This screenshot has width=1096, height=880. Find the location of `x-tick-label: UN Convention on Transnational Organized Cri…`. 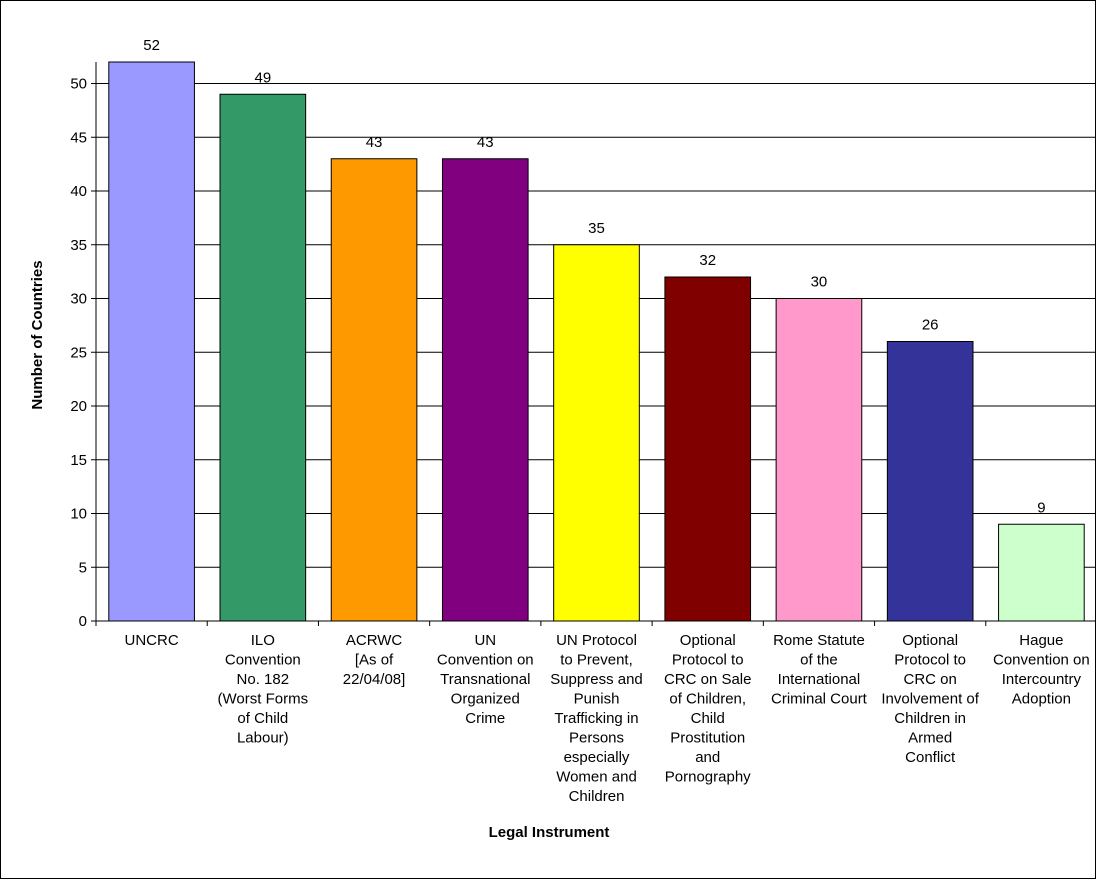

x-tick-label: UN Convention on Transnational Organized Cri… is located at coordinates (485, 679).